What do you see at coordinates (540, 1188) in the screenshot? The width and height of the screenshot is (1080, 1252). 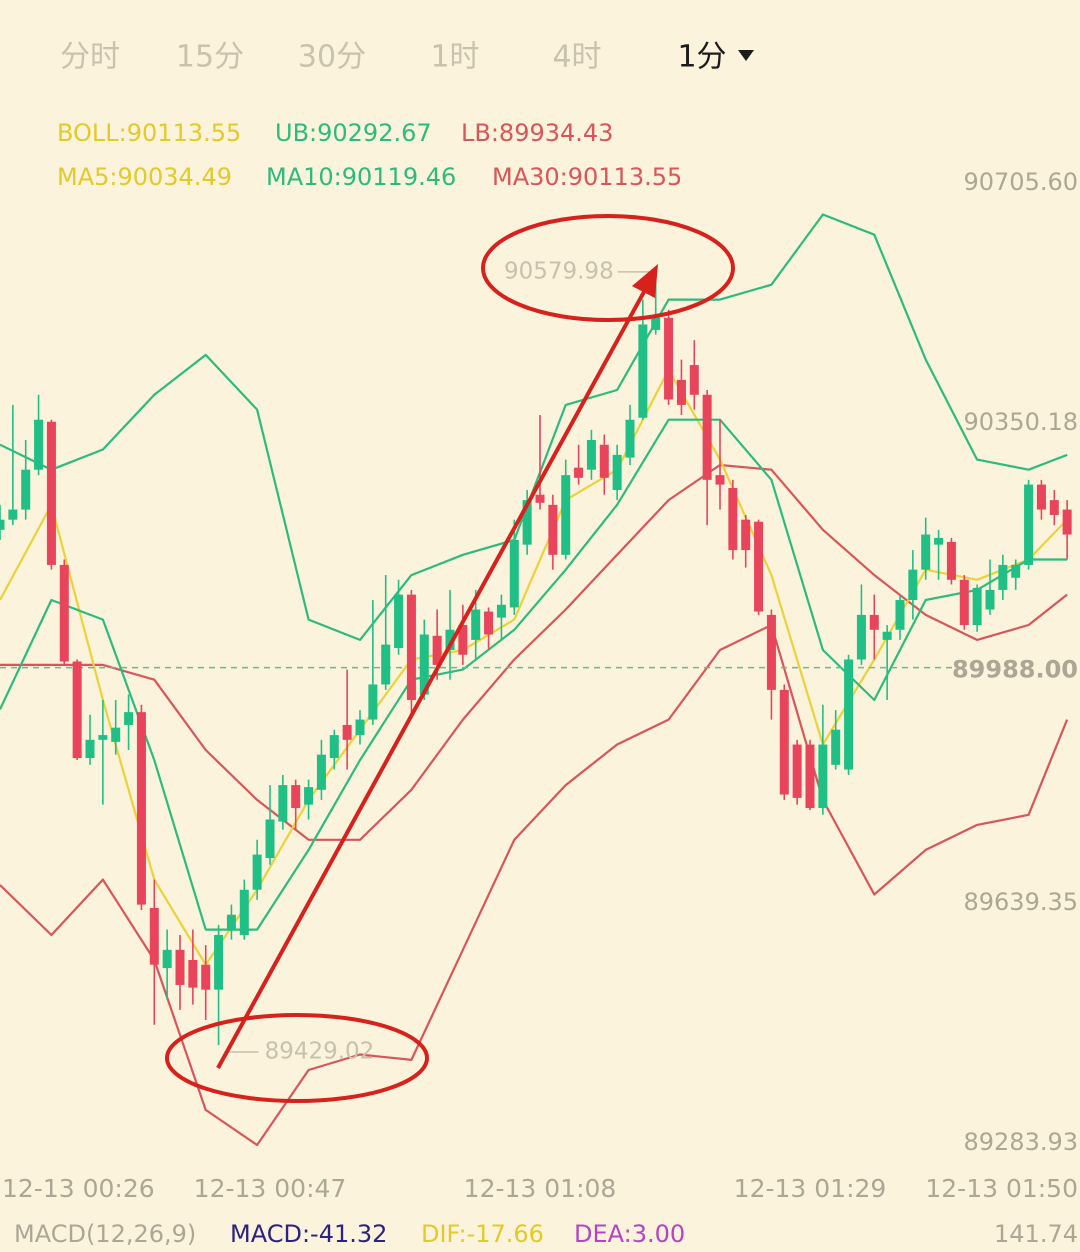 I see `x-tick-label: 12-13 01:08` at bounding box center [540, 1188].